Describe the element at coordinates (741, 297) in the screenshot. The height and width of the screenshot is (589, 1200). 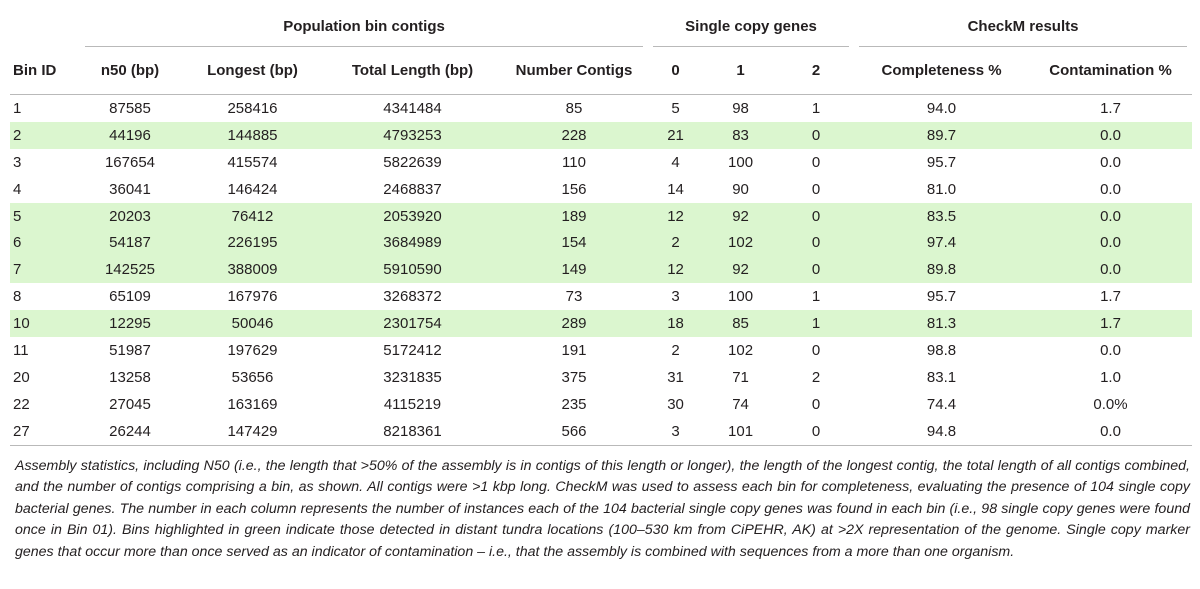
I see `copies-1-cell: 100` at that location.